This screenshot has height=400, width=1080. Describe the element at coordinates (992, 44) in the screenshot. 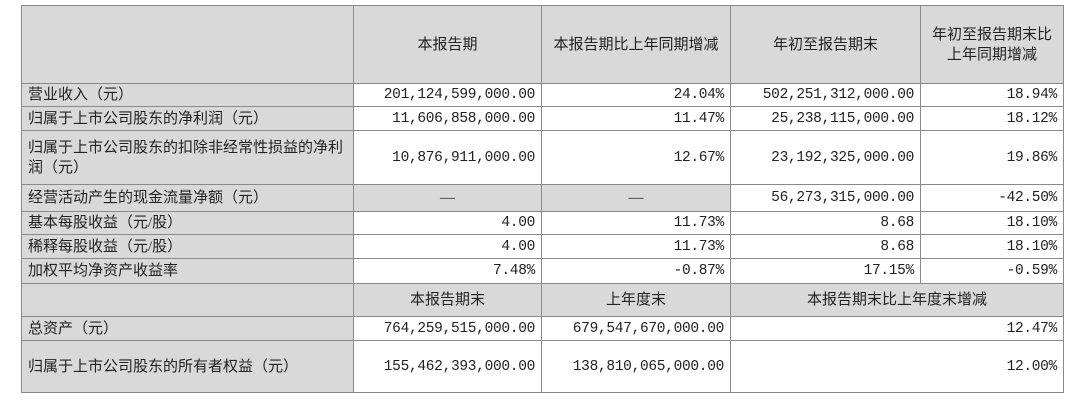

I see `header-ytd-yoy: 年初至报告期末比上年同期增减` at that location.